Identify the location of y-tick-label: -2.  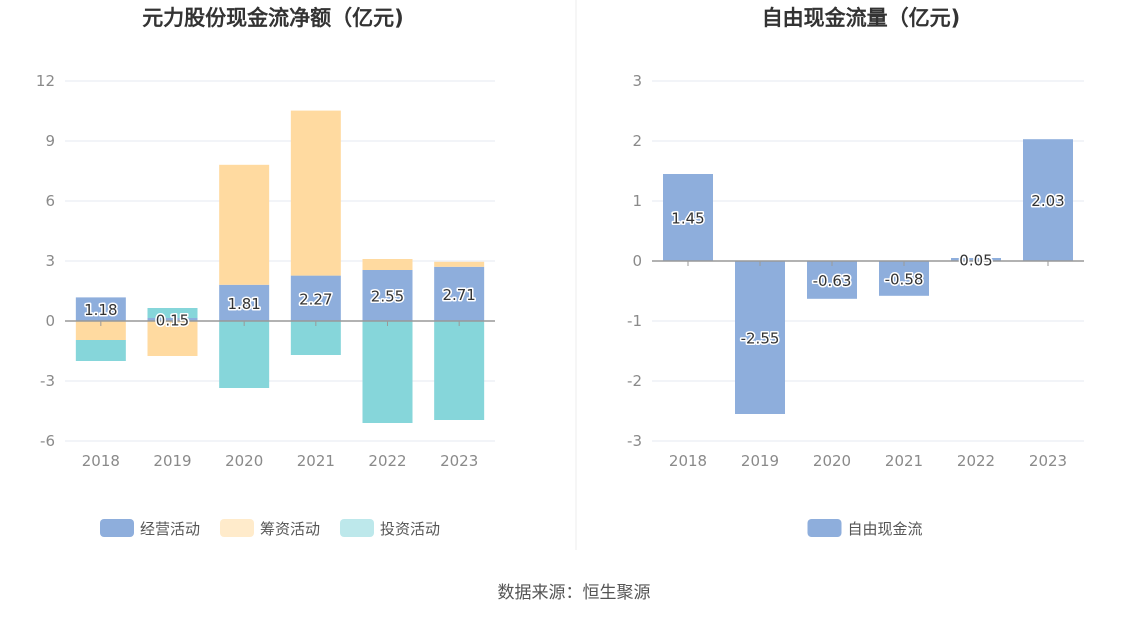
(634, 381).